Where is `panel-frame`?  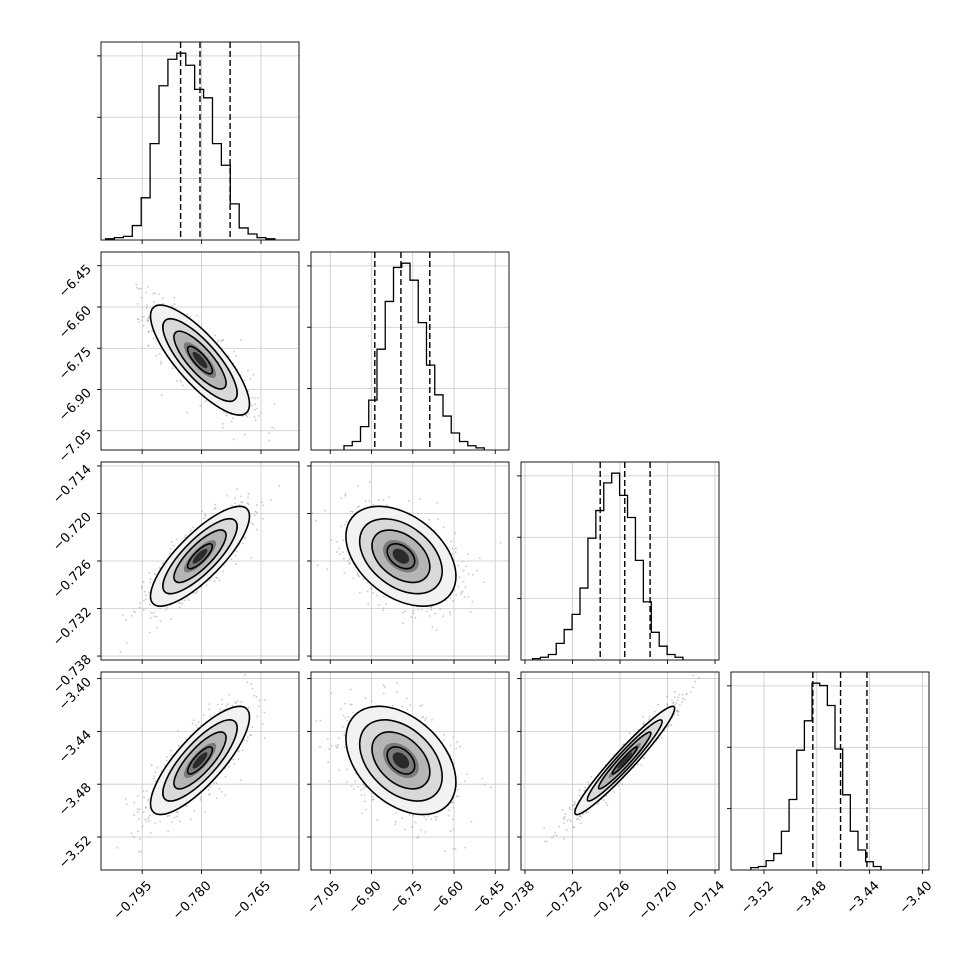 panel-frame is located at coordinates (200, 141).